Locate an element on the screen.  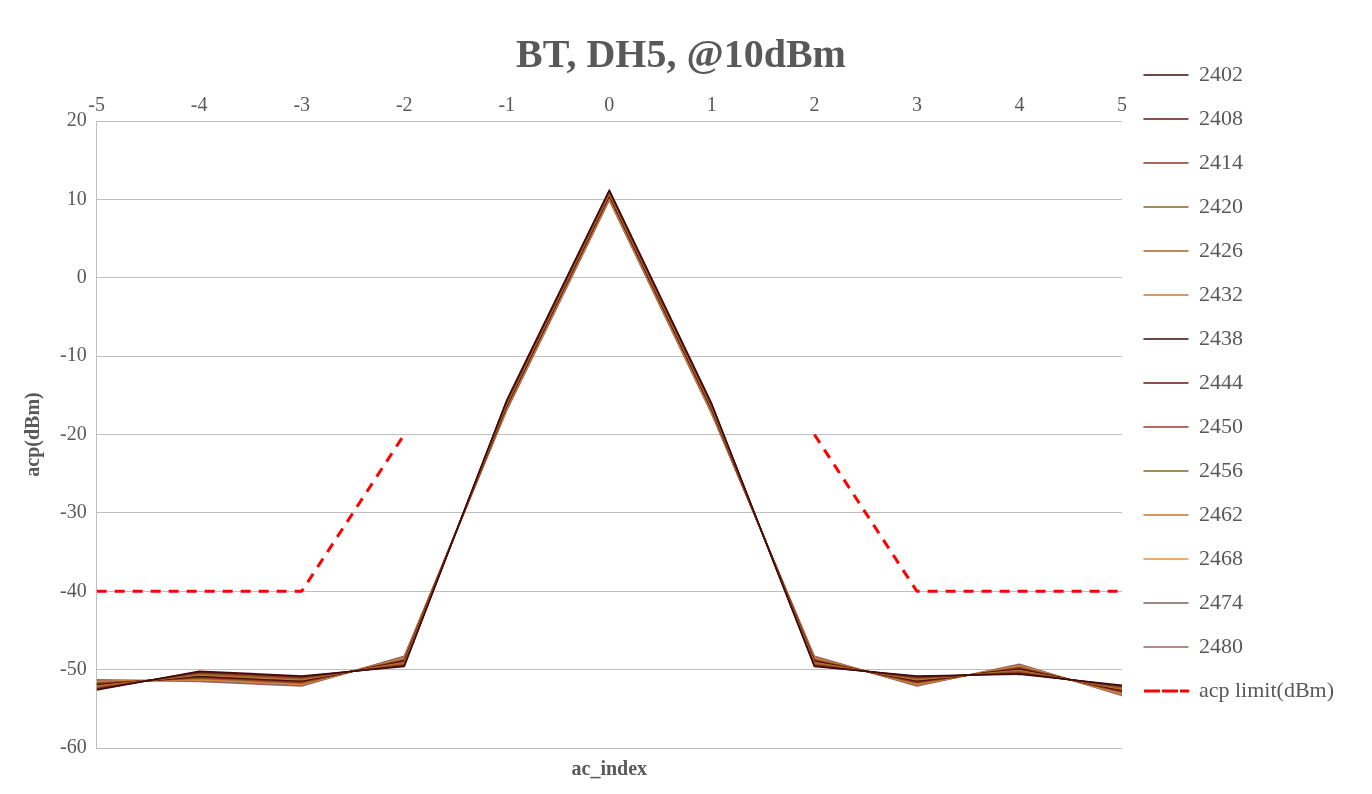
legend-label: 2426 is located at coordinates (1220, 249).